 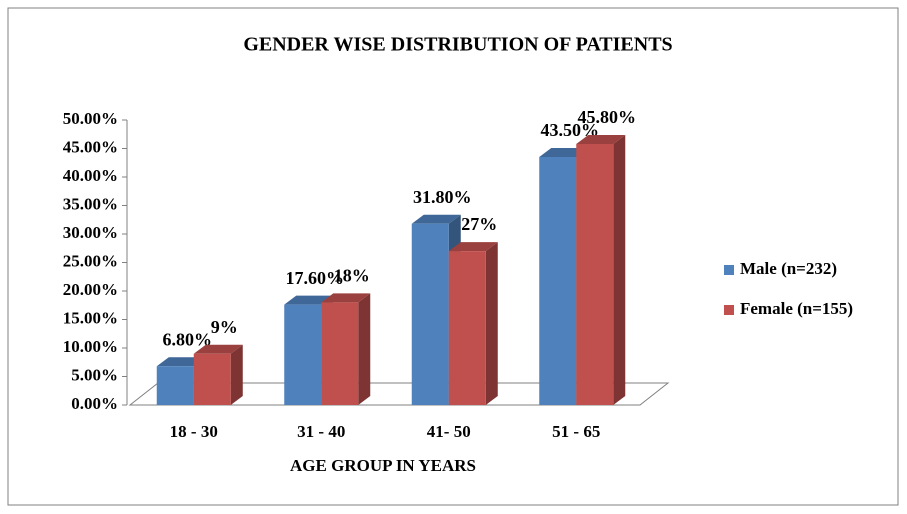 What do you see at coordinates (90, 146) in the screenshot?
I see `y-tick-label: 45.00%` at bounding box center [90, 146].